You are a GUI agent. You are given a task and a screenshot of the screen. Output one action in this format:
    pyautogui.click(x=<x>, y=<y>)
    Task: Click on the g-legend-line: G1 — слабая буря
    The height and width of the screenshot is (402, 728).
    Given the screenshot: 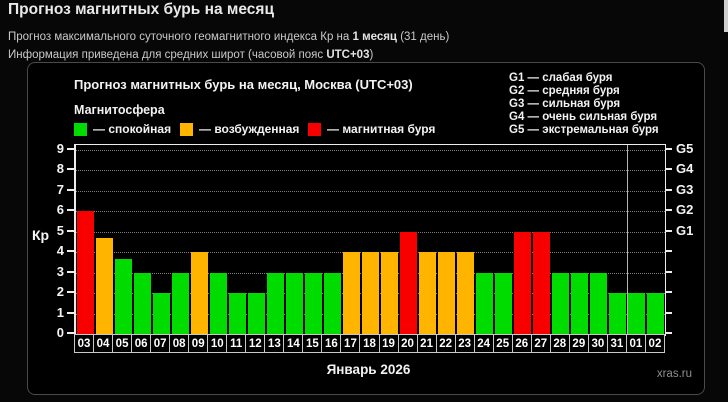 What is the action you would take?
    pyautogui.click(x=561, y=78)
    